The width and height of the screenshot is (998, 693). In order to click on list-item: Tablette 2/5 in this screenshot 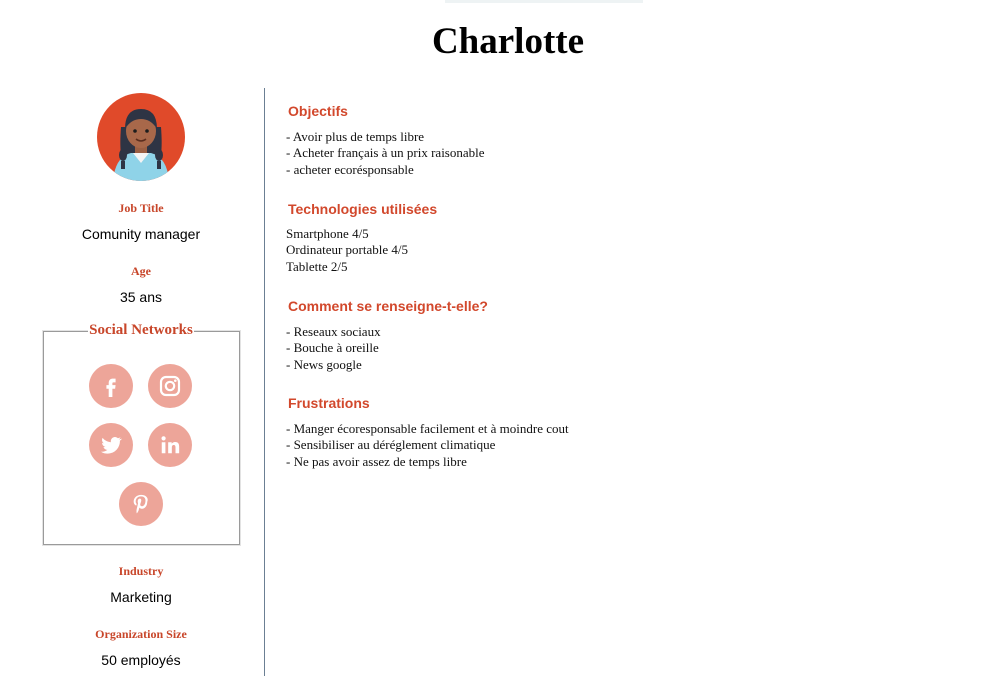, I will do `click(317, 266)`.